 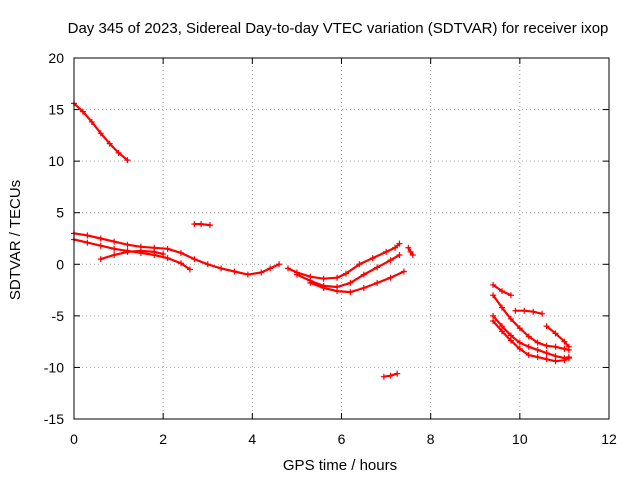 What do you see at coordinates (56, 161) in the screenshot?
I see `y-tick-label: 10` at bounding box center [56, 161].